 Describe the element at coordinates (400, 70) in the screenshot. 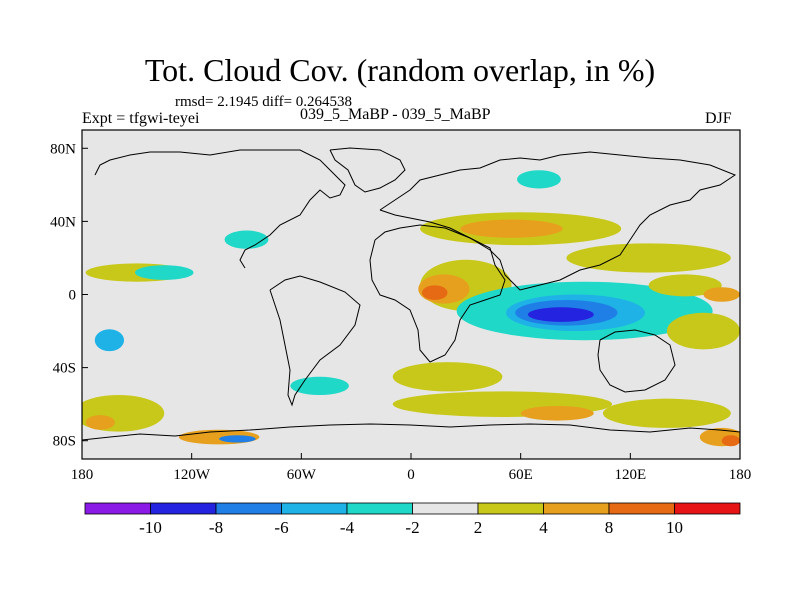

I see `plot-title: Tot. Cloud Cov. (random overlap, in %)` at that location.